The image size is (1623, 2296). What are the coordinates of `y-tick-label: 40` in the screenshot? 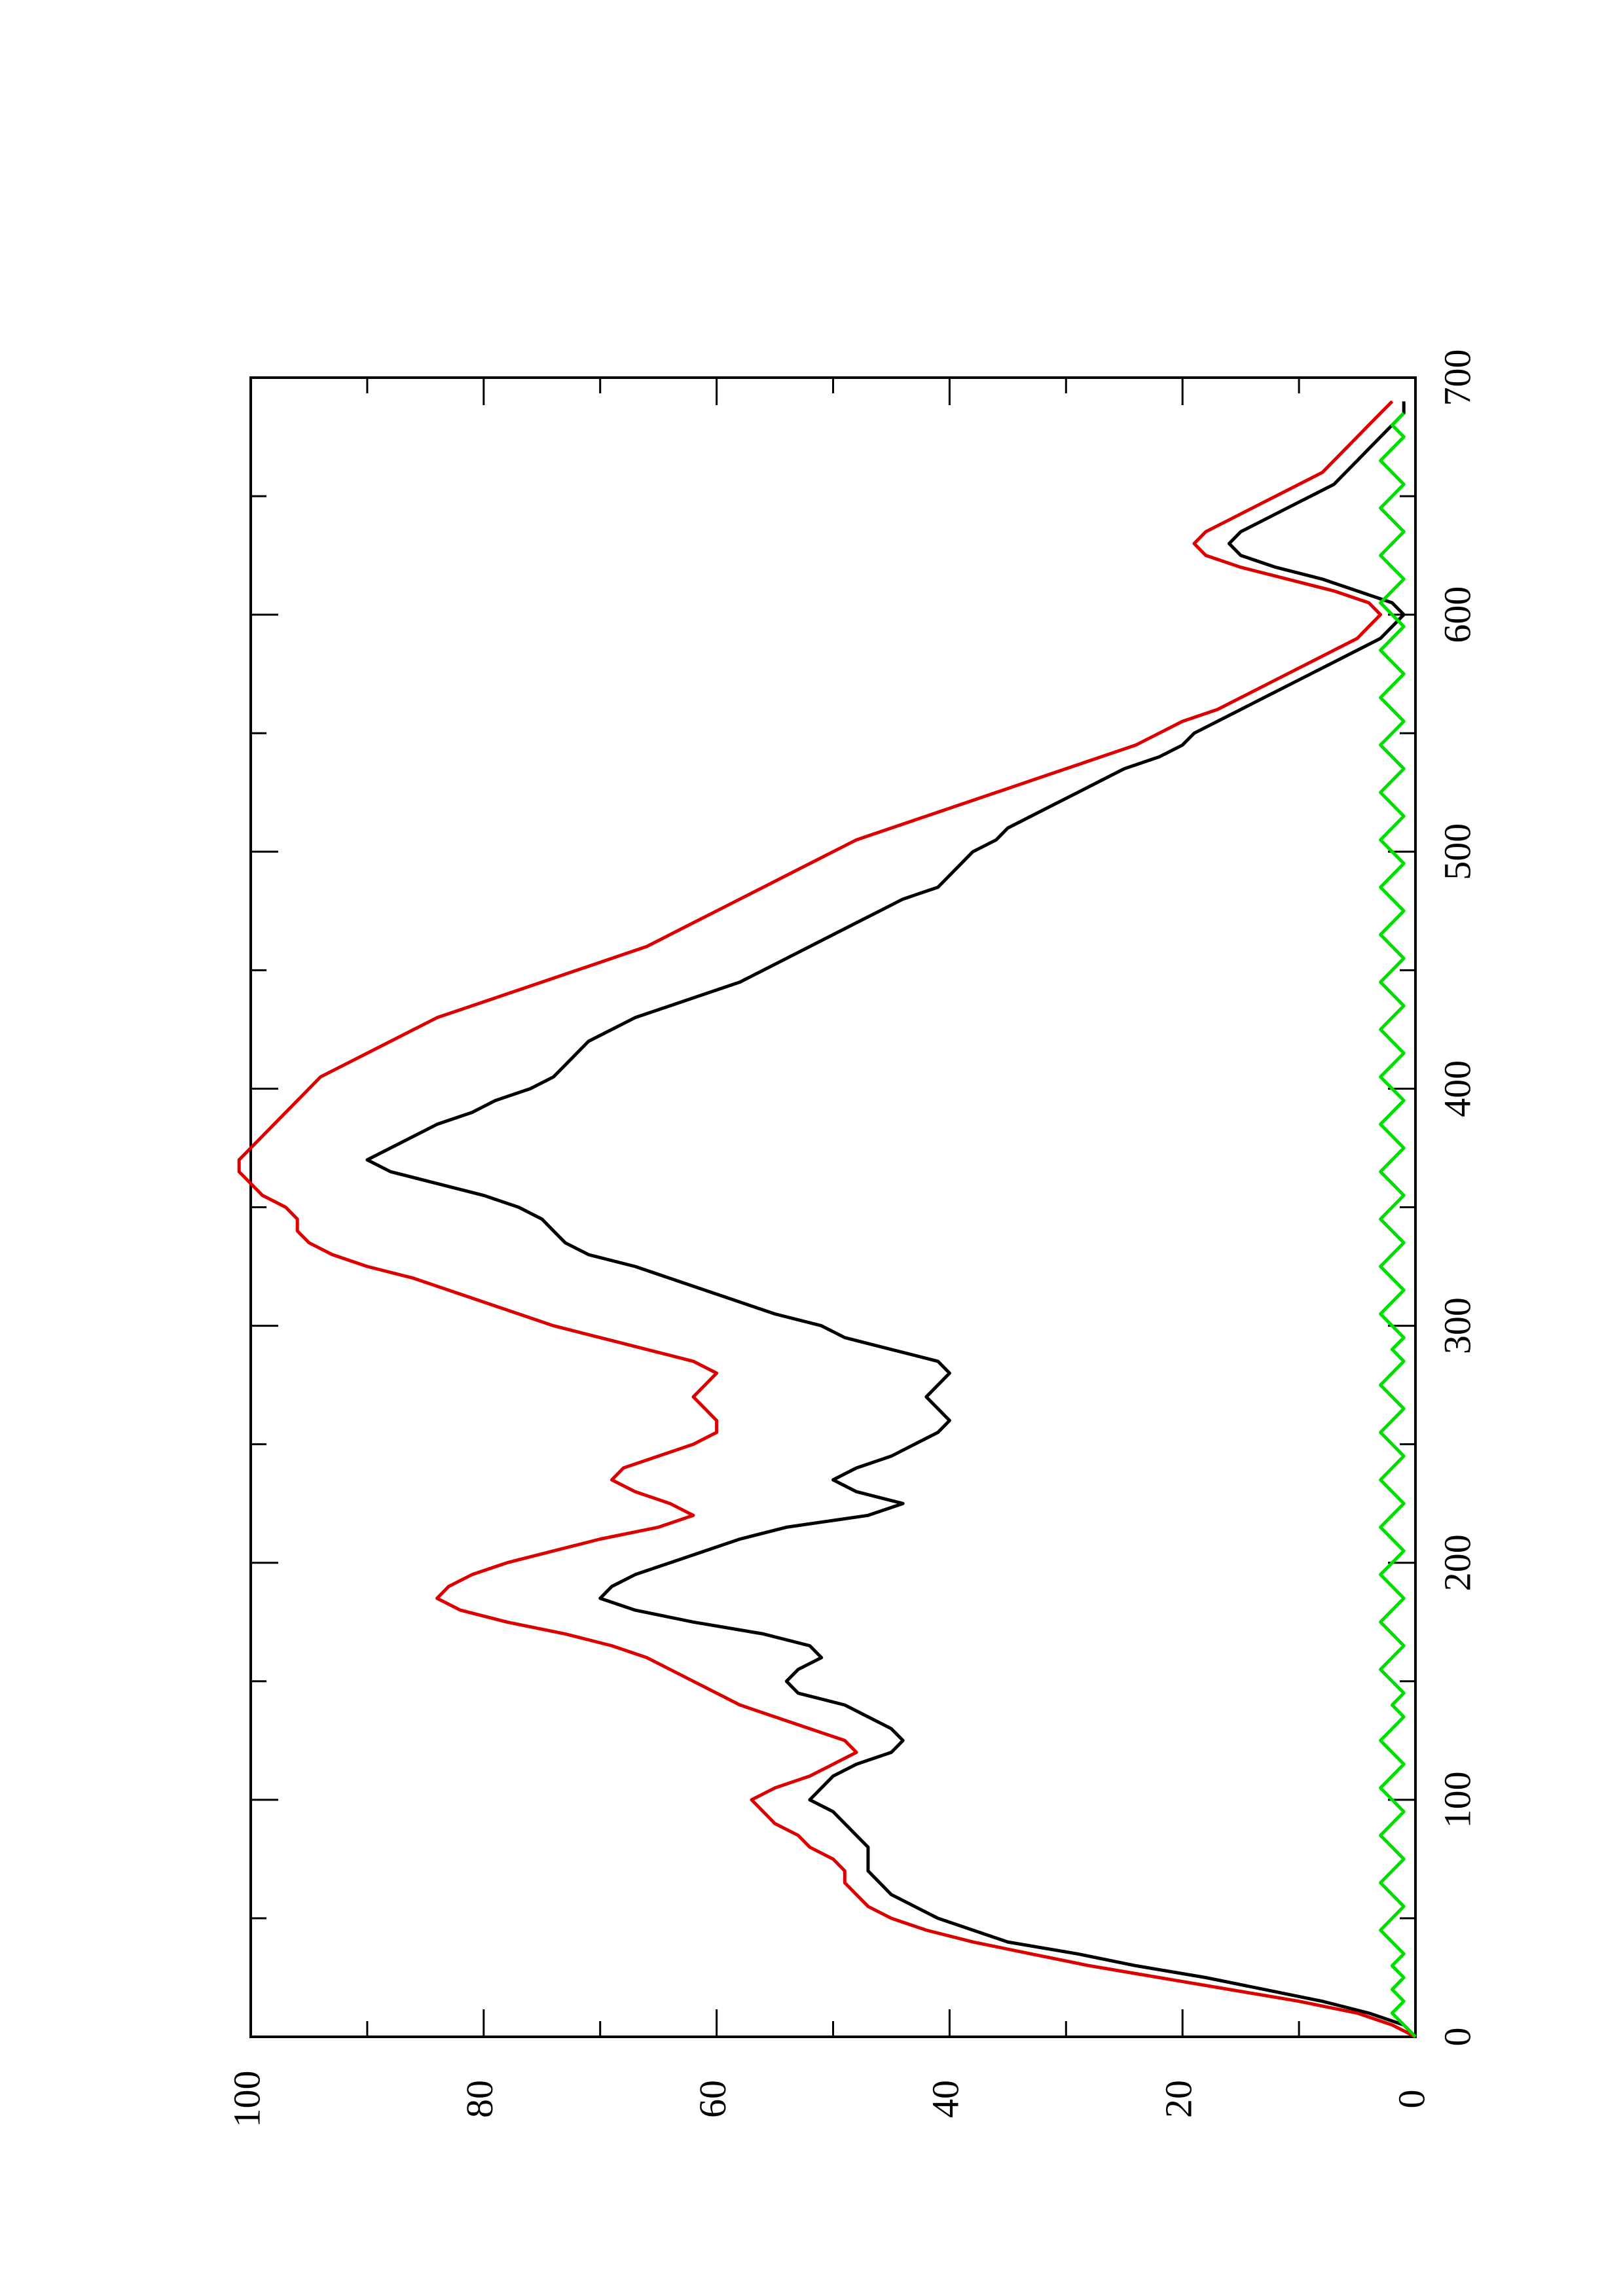 It's located at (945, 2099).